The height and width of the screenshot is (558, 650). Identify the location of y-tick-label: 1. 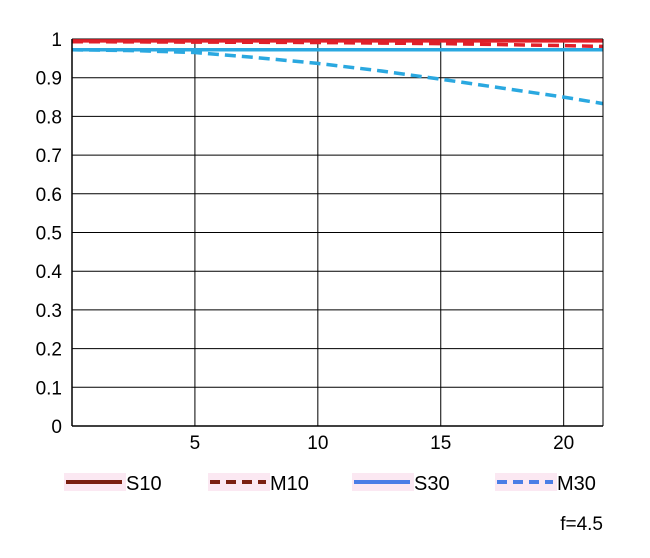
(56, 40).